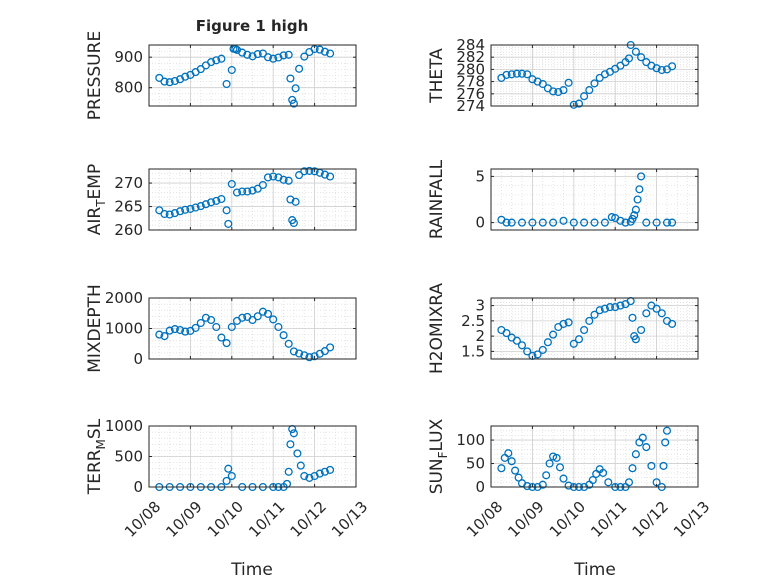  Describe the element at coordinates (95, 428) in the screenshot. I see `y-axis-label-rest: SL` at that location.